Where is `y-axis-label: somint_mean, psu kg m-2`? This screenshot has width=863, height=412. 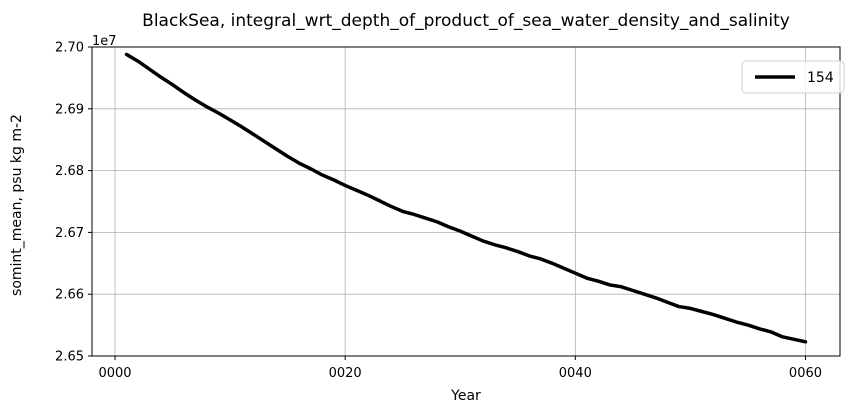 y-axis-label: somint_mean, psu kg m-2 is located at coordinates (17, 205).